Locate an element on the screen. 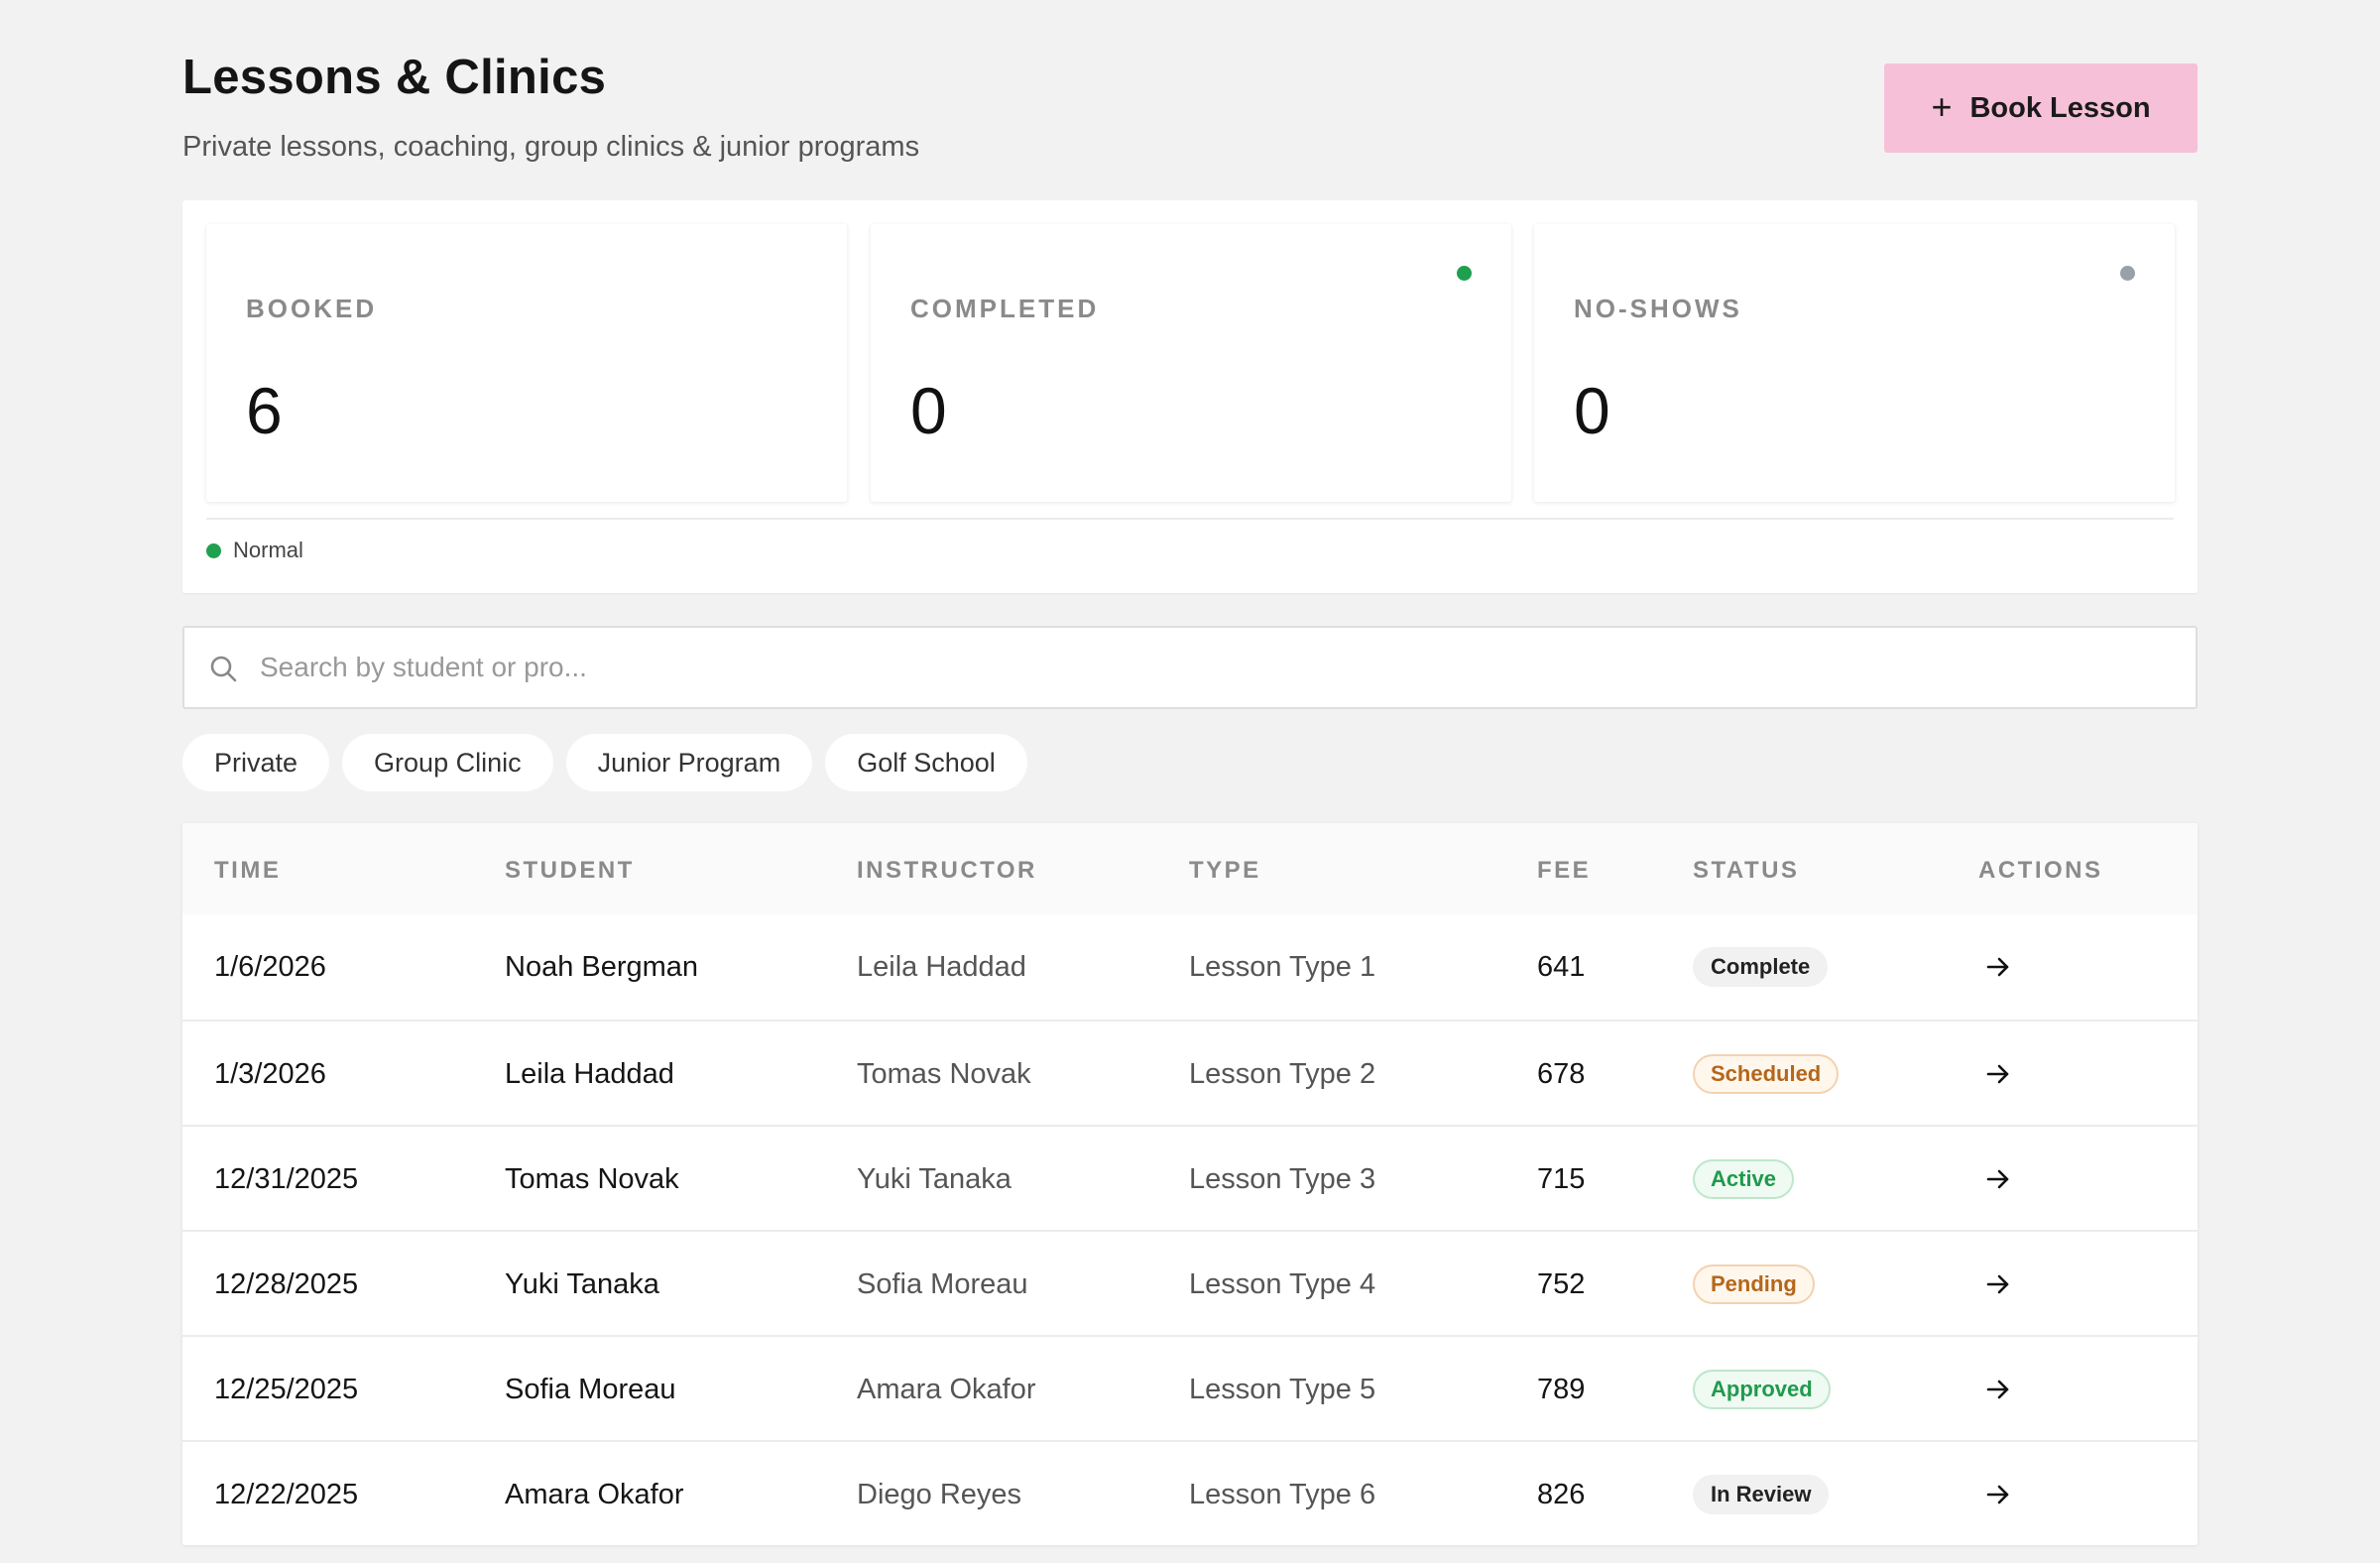 The height and width of the screenshot is (1563, 2380). stat-label: COMPLETED is located at coordinates (1005, 309).